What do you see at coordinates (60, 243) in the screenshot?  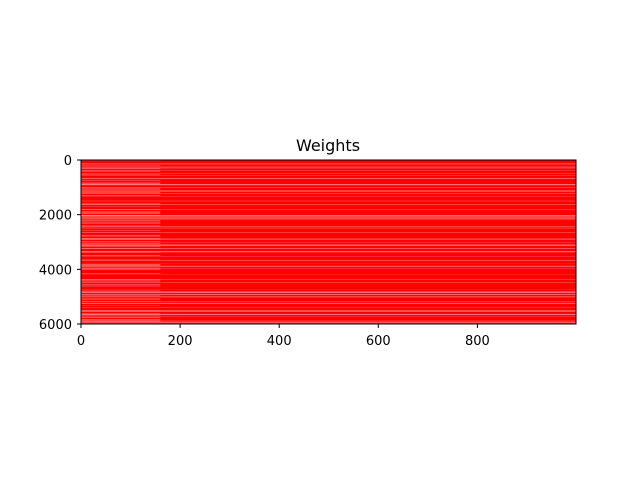 I see `y-axis: 0 2000 4000 6000` at bounding box center [60, 243].